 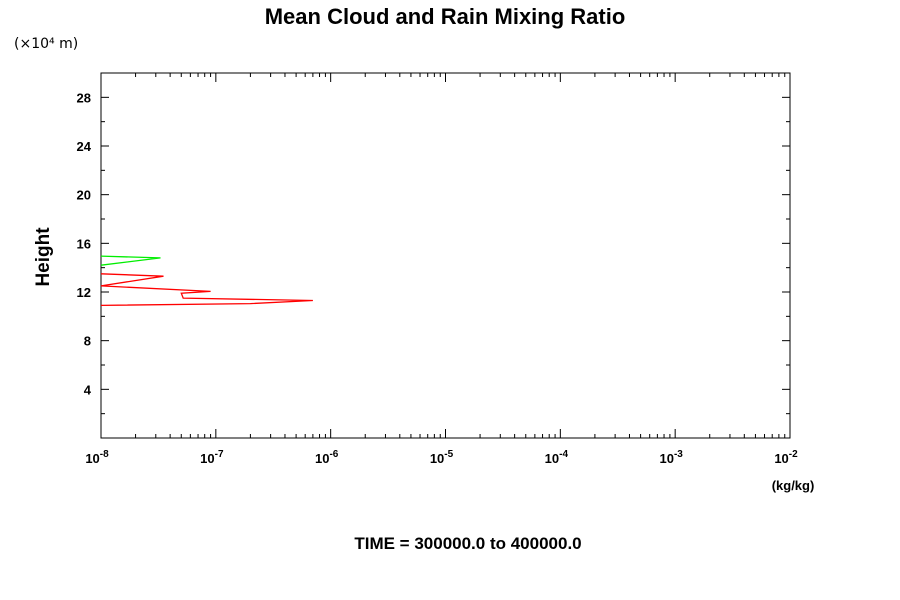 I want to click on y-axis-label: Height, so click(x=43, y=257).